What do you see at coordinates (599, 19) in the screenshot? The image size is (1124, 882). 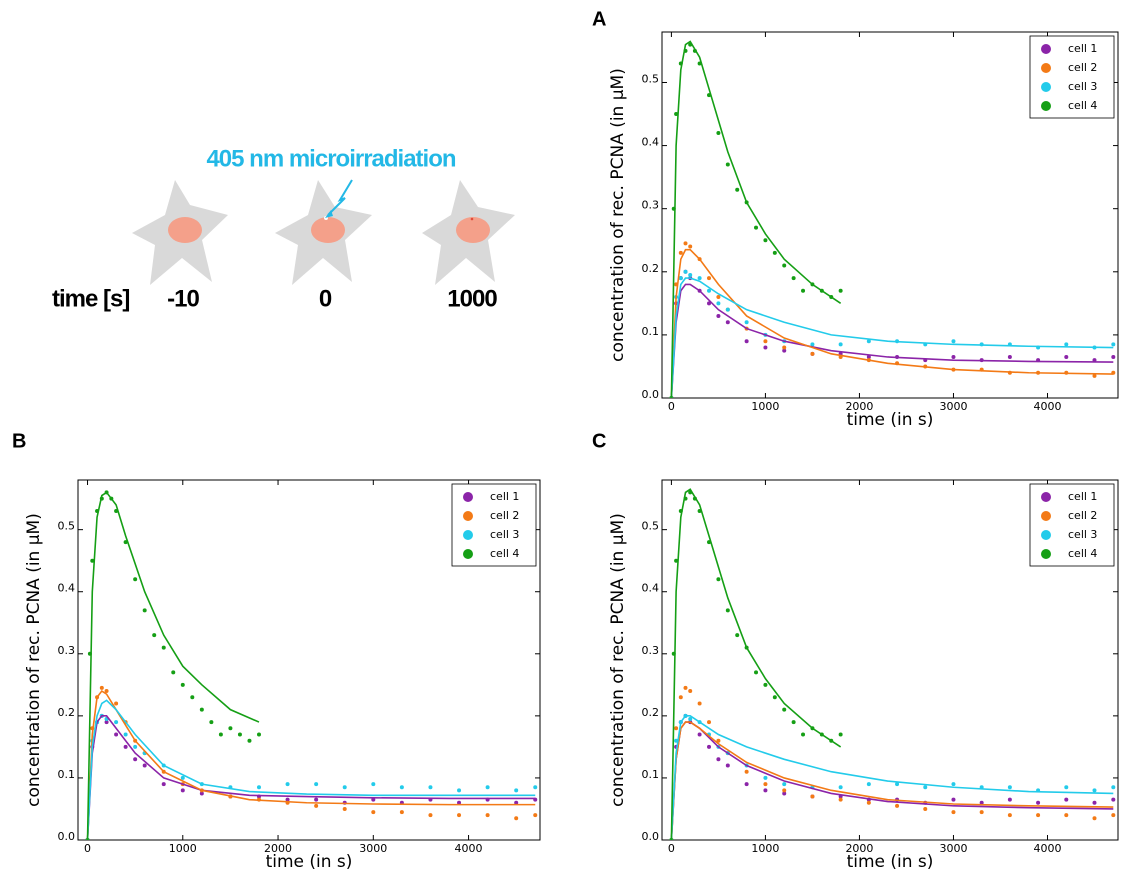 I see `panel-label: A` at bounding box center [599, 19].